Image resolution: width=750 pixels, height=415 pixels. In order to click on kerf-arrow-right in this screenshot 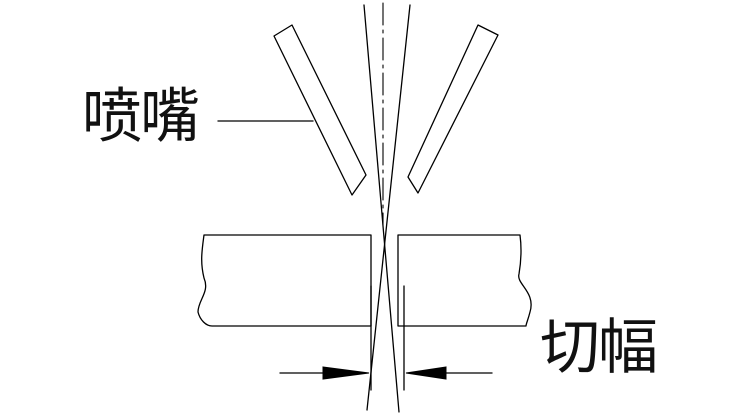, I will do `click(426, 373)`.